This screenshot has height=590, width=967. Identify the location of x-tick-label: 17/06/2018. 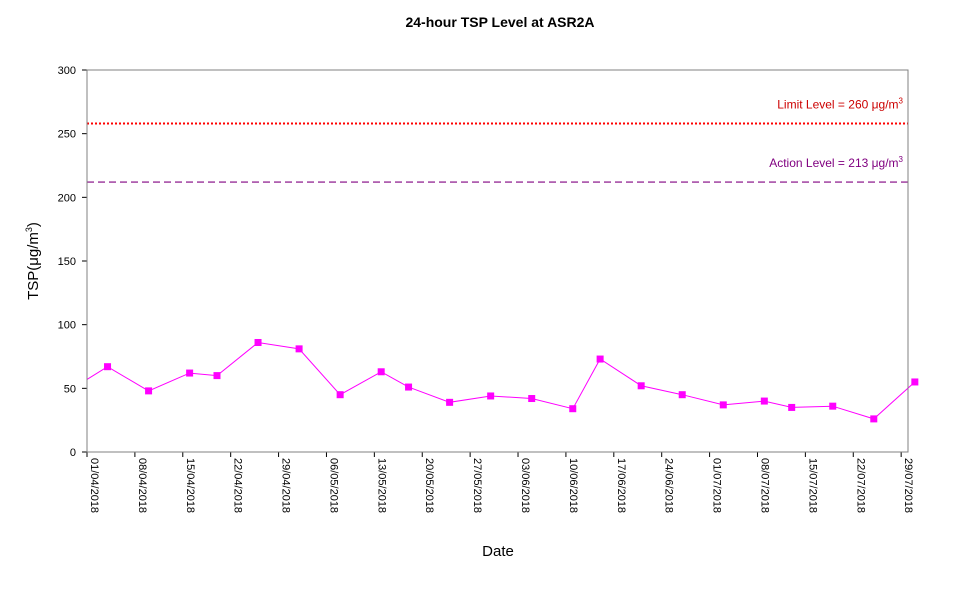
(621, 485).